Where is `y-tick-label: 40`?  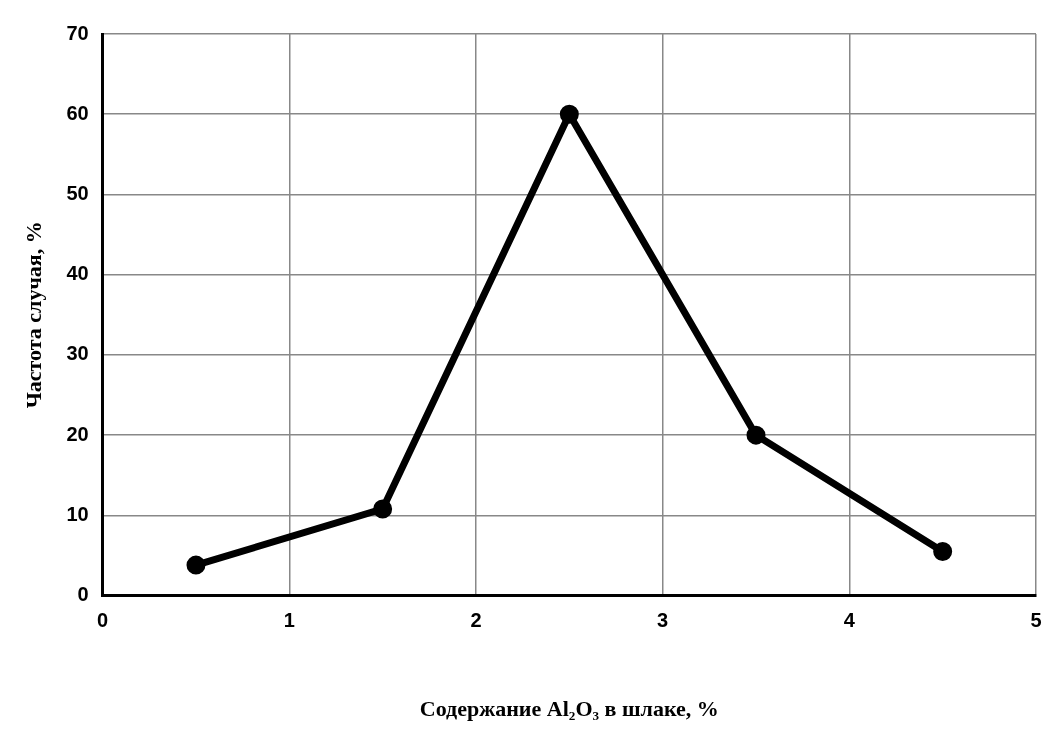 y-tick-label: 40 is located at coordinates (77, 273).